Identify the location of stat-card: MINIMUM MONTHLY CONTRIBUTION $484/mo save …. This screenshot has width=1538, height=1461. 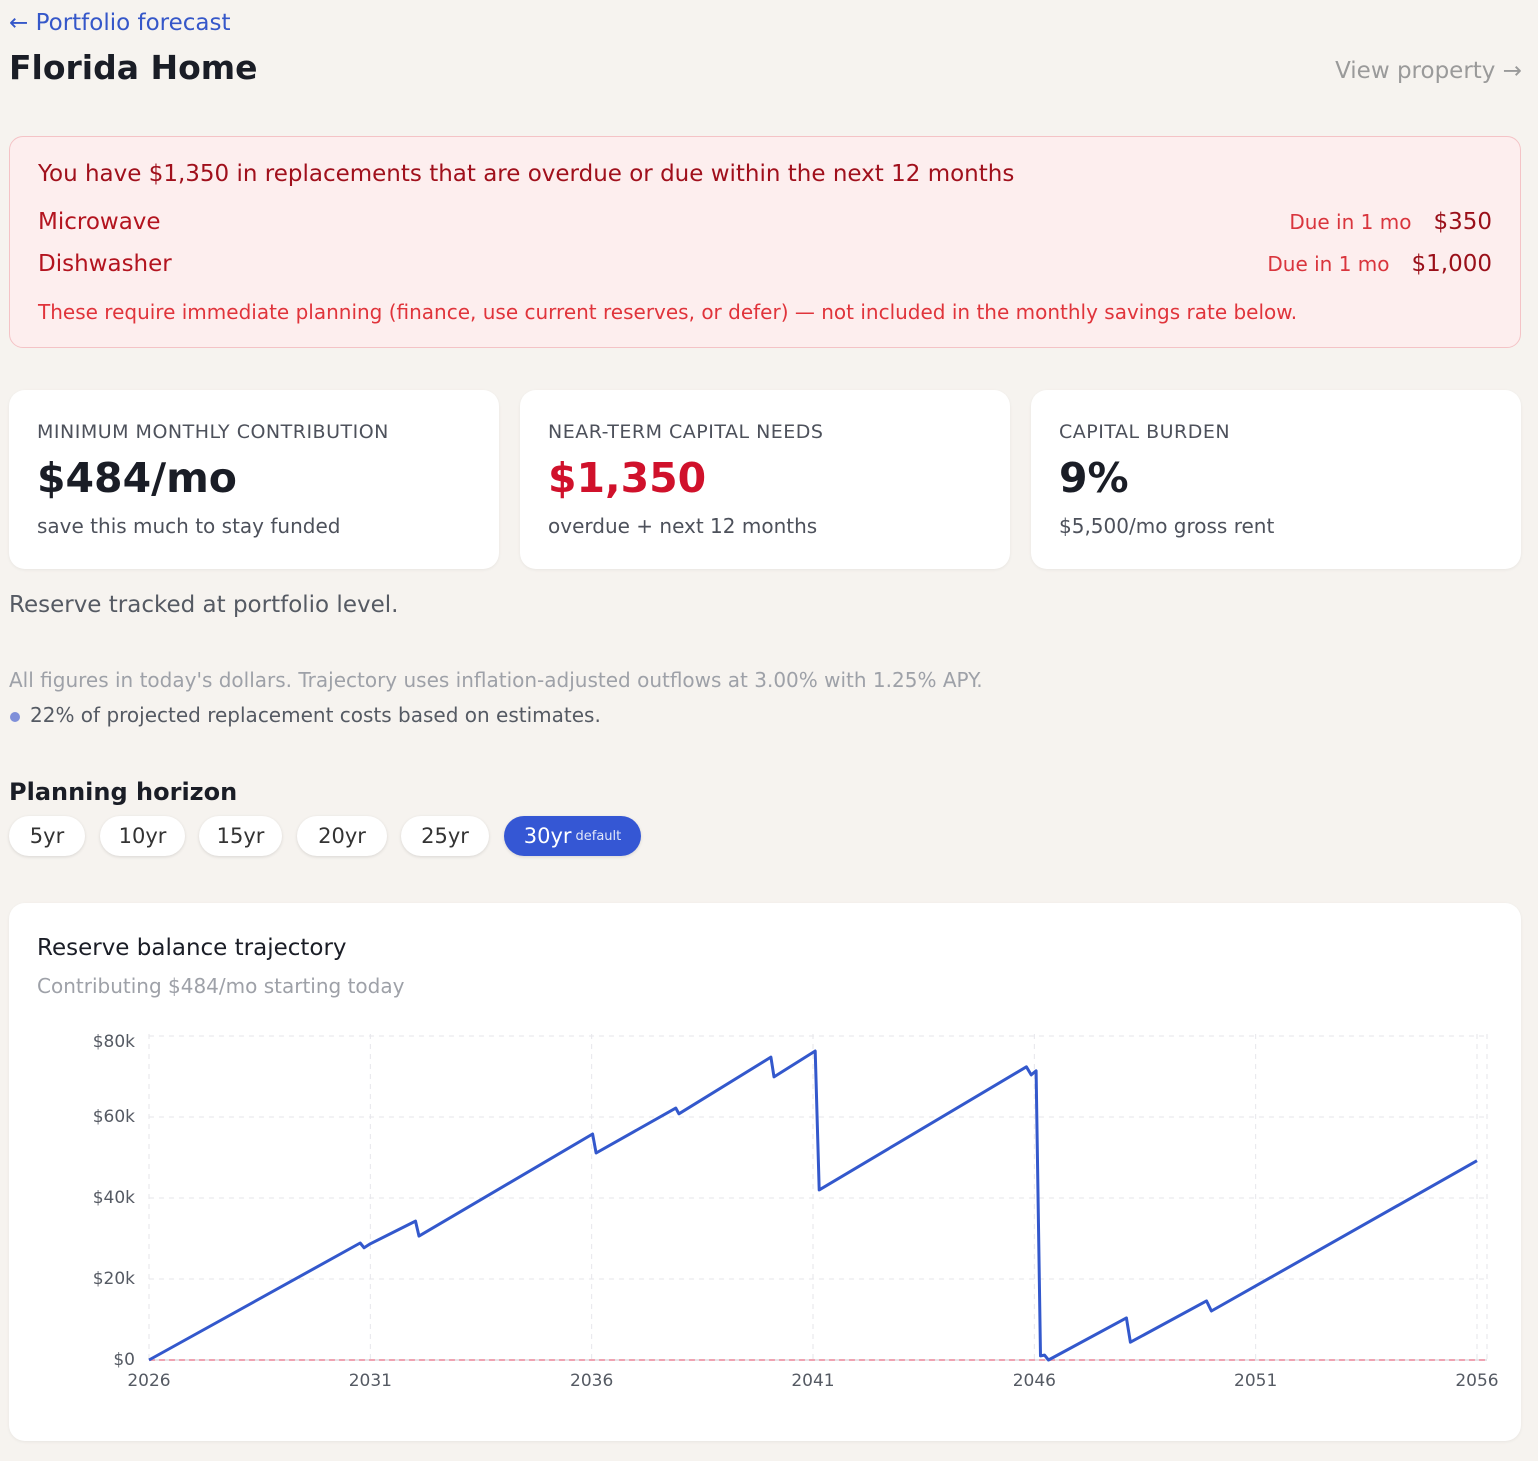
(254, 479).